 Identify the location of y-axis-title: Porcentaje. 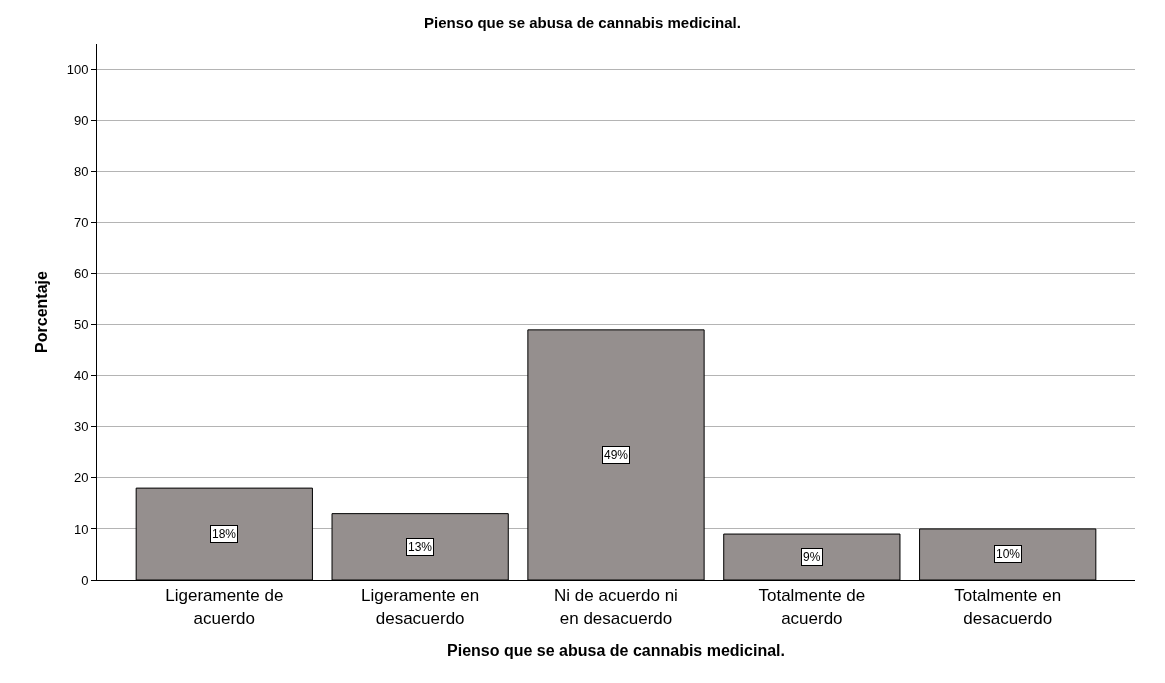
(41, 311).